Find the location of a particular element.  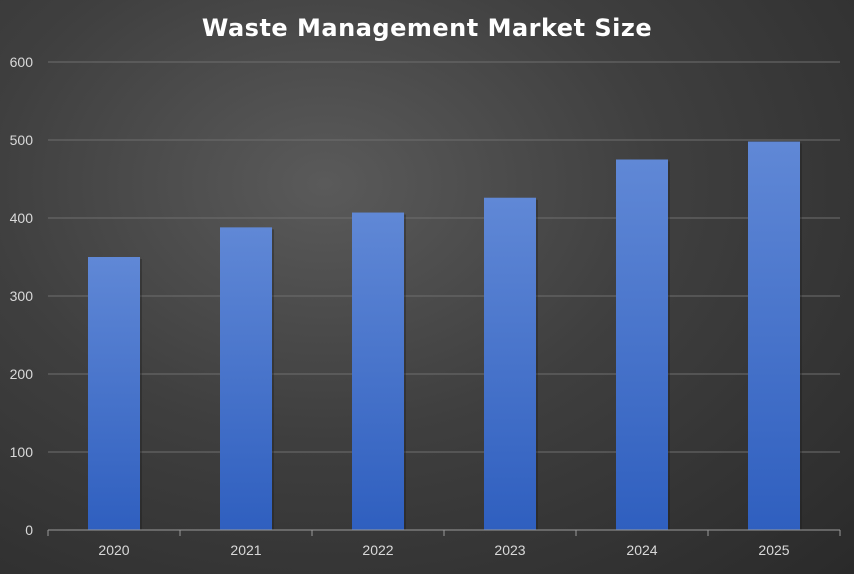

bar-2021 is located at coordinates (246, 379).